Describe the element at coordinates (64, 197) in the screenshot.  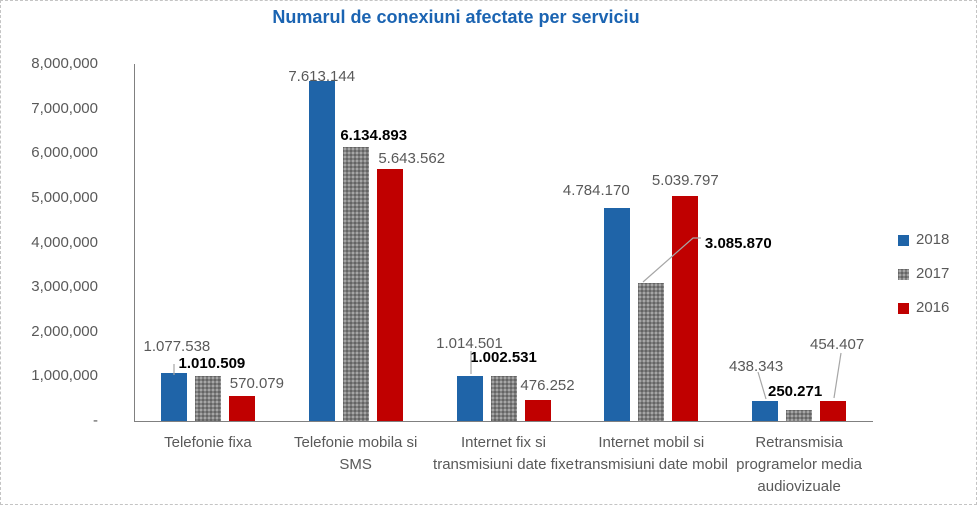
I see `y-tick-label: 5,000,000` at that location.